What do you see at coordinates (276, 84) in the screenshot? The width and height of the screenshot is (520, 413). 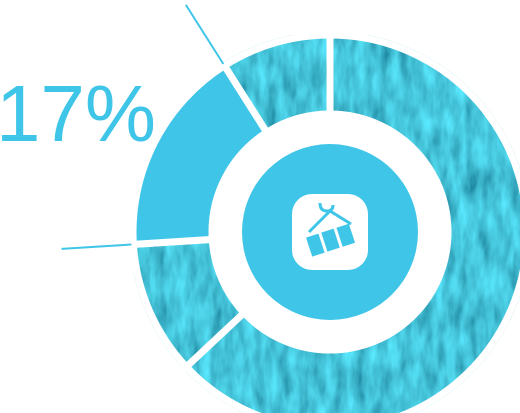 I see `segment-border` at bounding box center [276, 84].